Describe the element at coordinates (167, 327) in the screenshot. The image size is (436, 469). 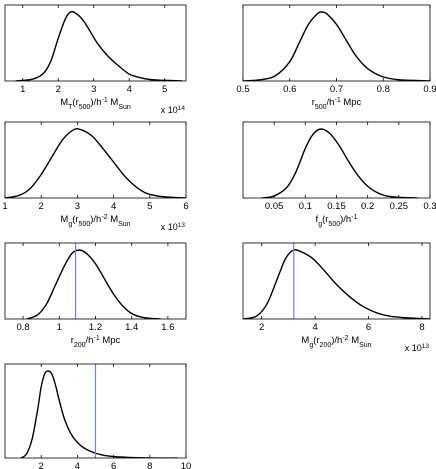
I see `x-tick-label: 1.6` at that location.